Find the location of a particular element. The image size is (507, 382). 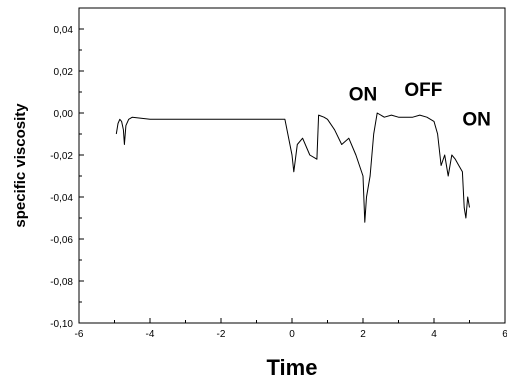

annotation-label: OFF is located at coordinates (423, 90).